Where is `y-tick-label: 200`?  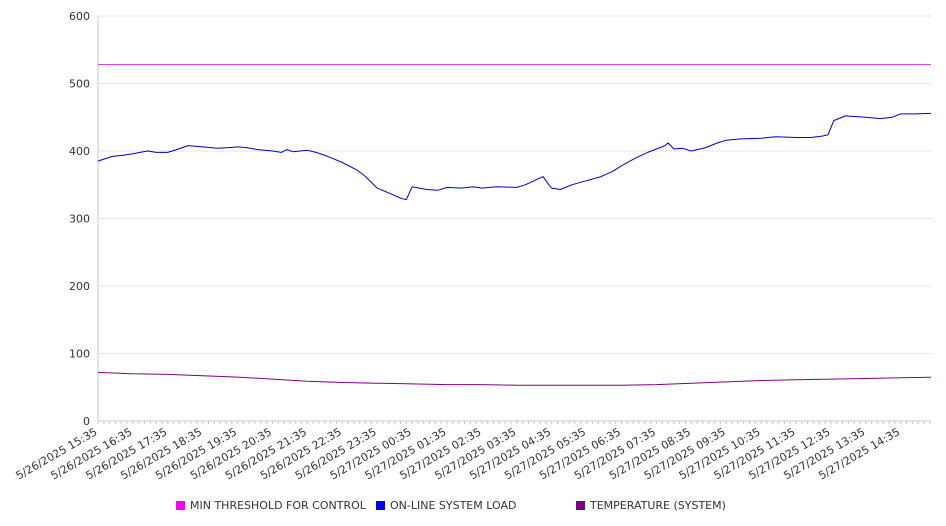 y-tick-label: 200 is located at coordinates (79, 286).